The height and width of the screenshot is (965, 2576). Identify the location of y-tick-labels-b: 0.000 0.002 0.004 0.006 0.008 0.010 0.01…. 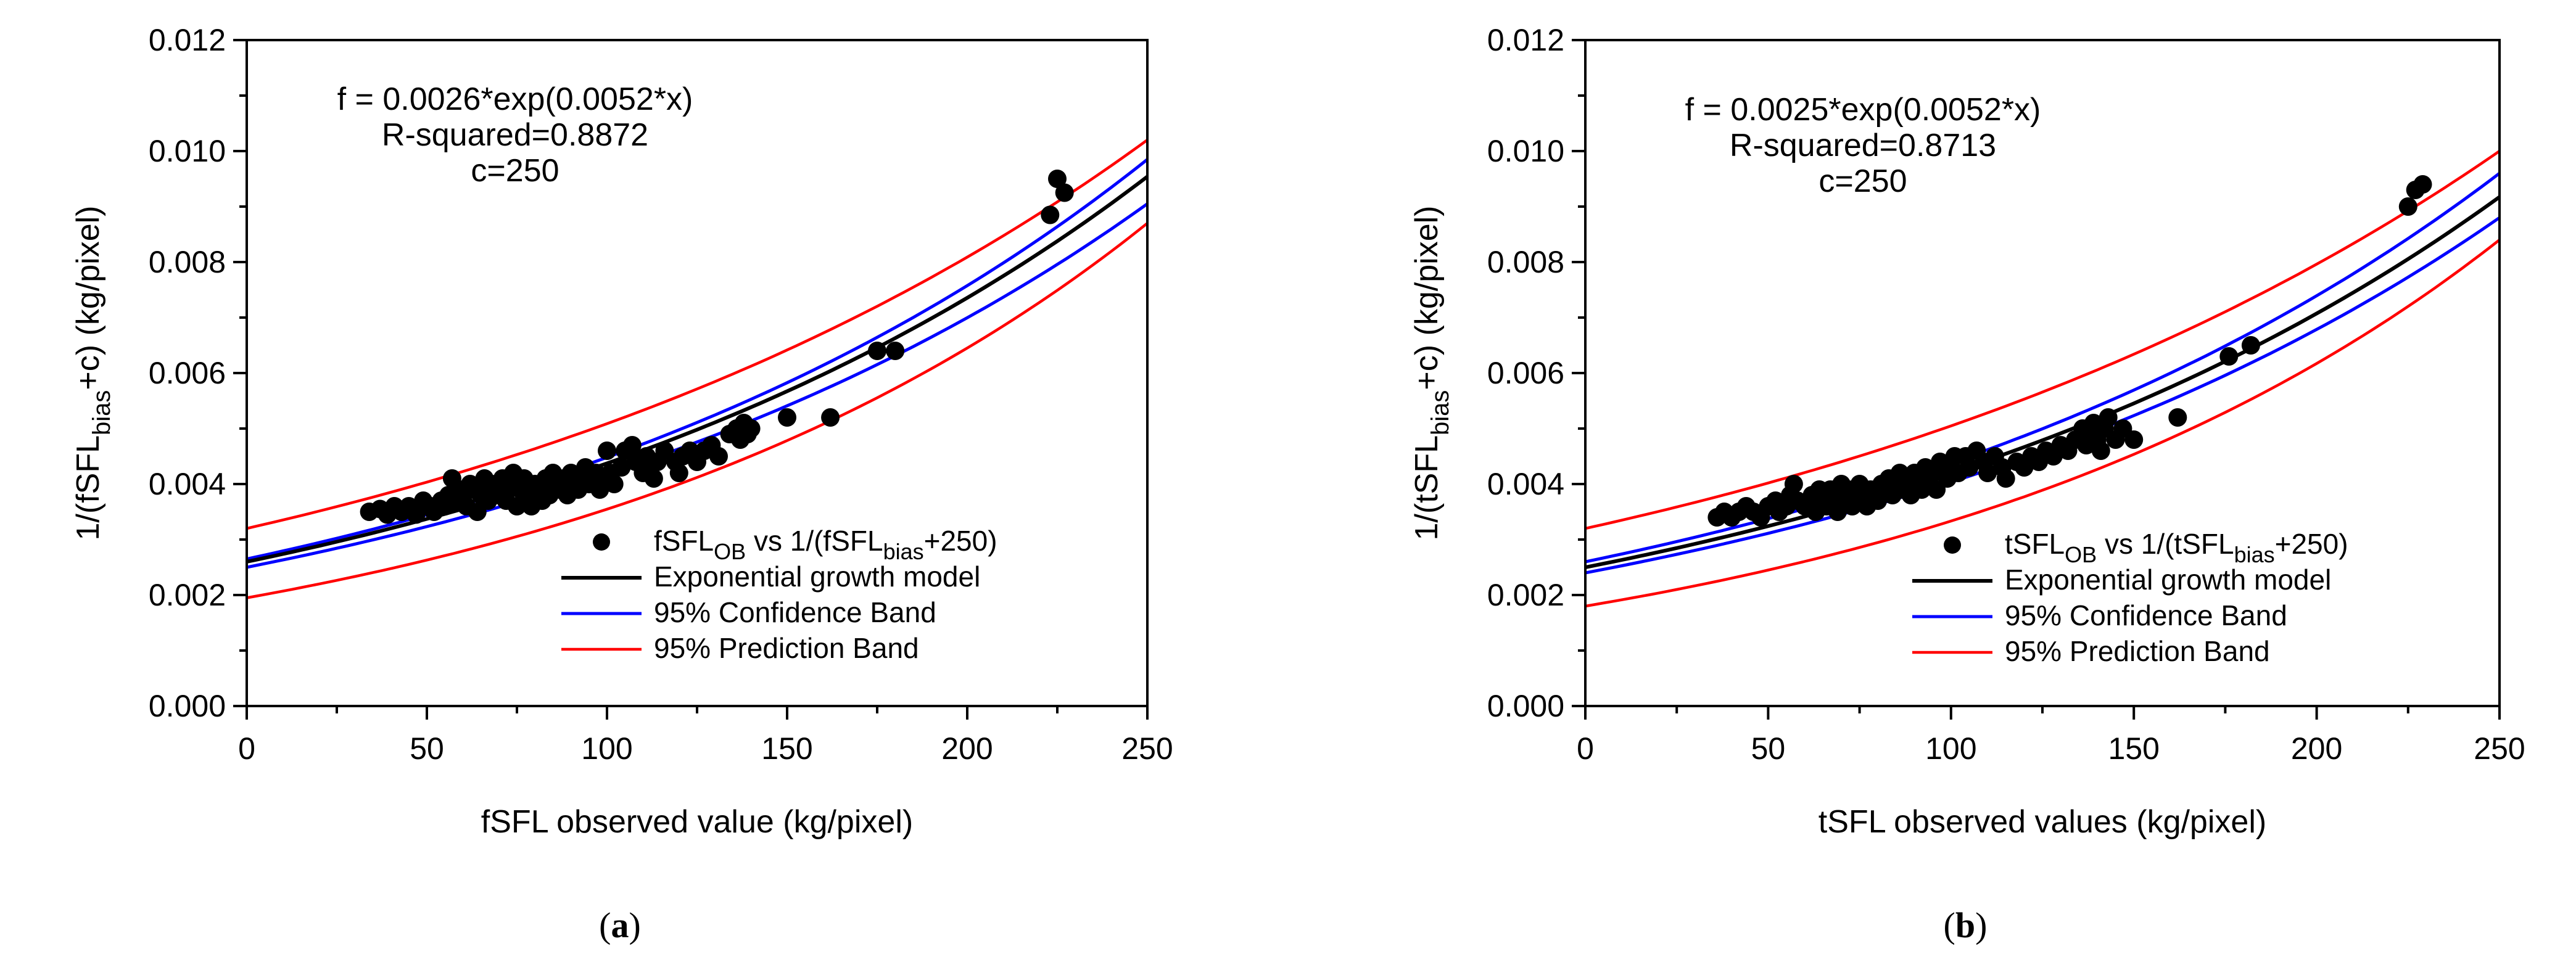
(1525, 373).